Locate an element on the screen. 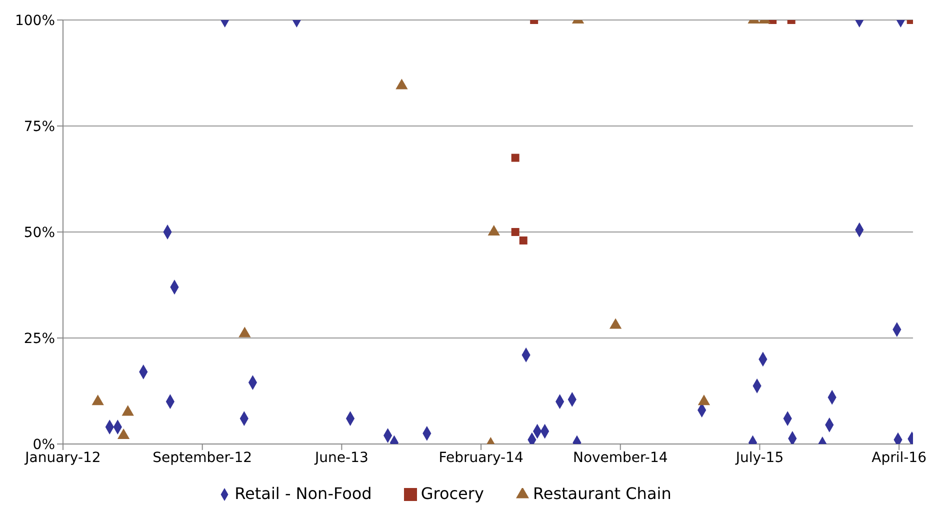 The width and height of the screenshot is (941, 515). x-tick-label: February-14 is located at coordinates (481, 458).